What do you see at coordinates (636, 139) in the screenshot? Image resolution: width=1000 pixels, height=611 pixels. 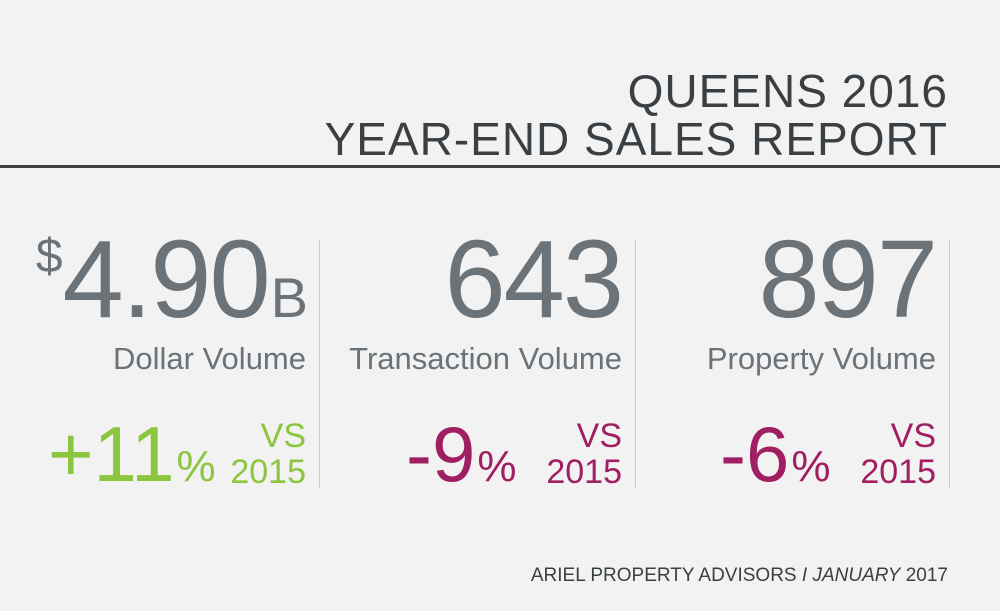 I see `report-title-line-2: YEAR-END SALES REPORT` at bounding box center [636, 139].